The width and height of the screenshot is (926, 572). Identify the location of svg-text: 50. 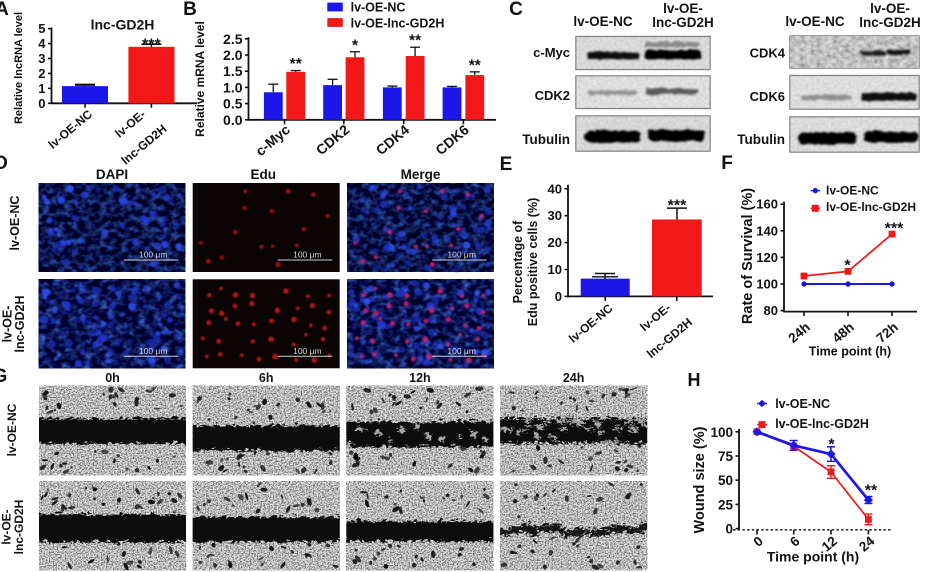
(725, 480).